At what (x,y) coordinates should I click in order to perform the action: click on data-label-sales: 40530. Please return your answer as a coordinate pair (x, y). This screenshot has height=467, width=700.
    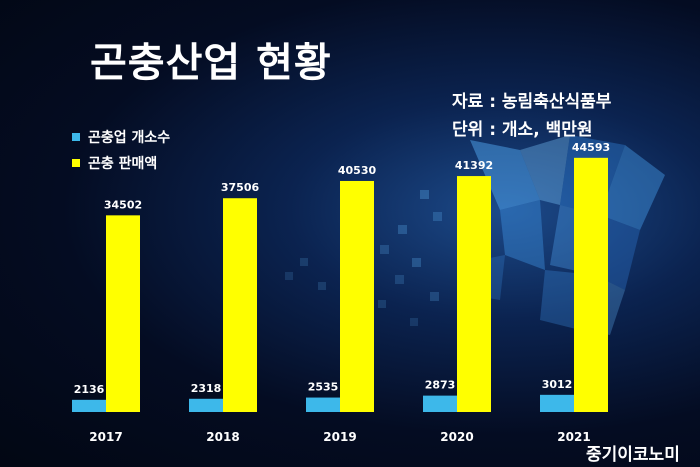
    Looking at the image, I should click on (357, 170).